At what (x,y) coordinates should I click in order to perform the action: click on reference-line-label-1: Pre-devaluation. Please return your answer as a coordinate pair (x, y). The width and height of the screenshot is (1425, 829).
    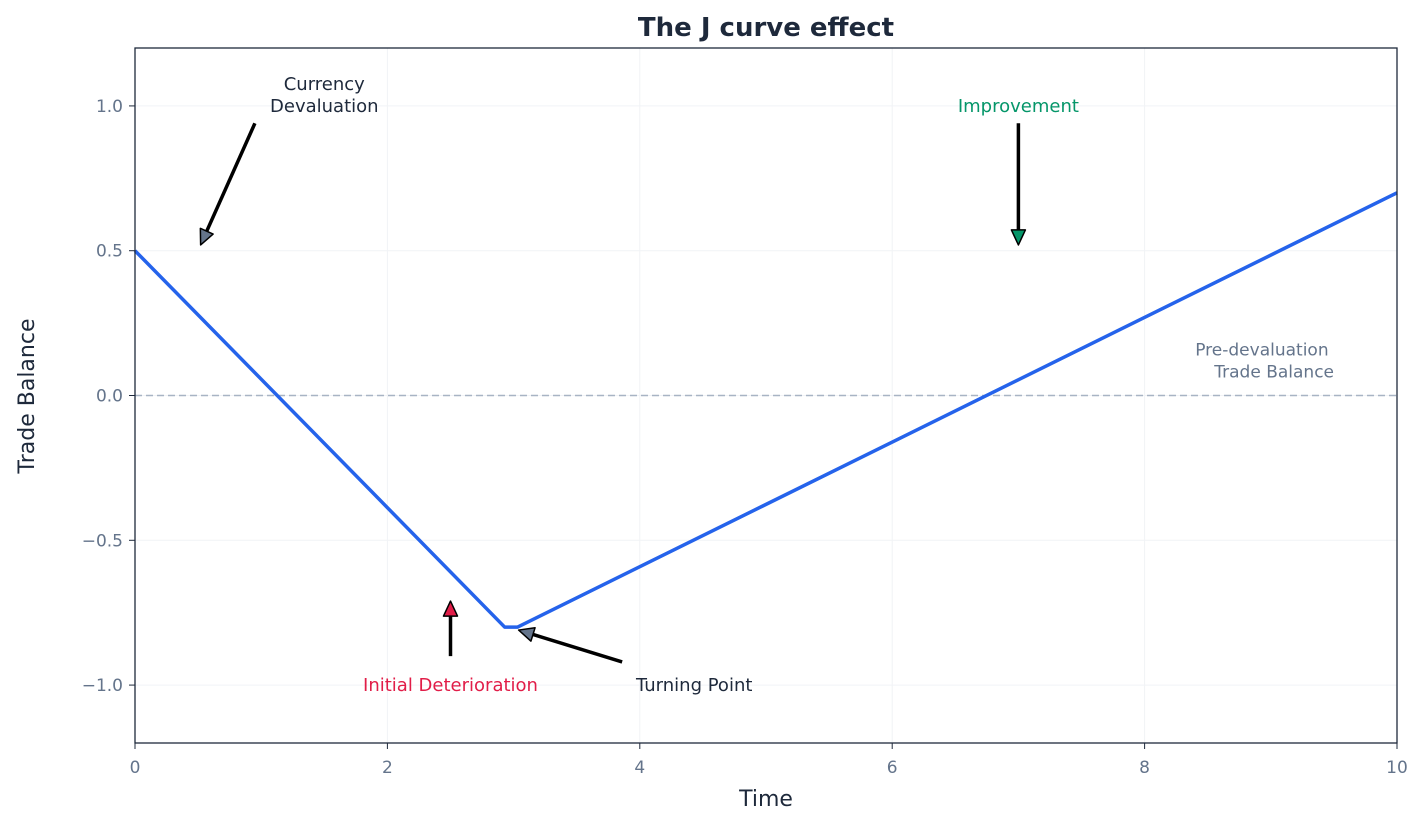
    Looking at the image, I should click on (1261, 351).